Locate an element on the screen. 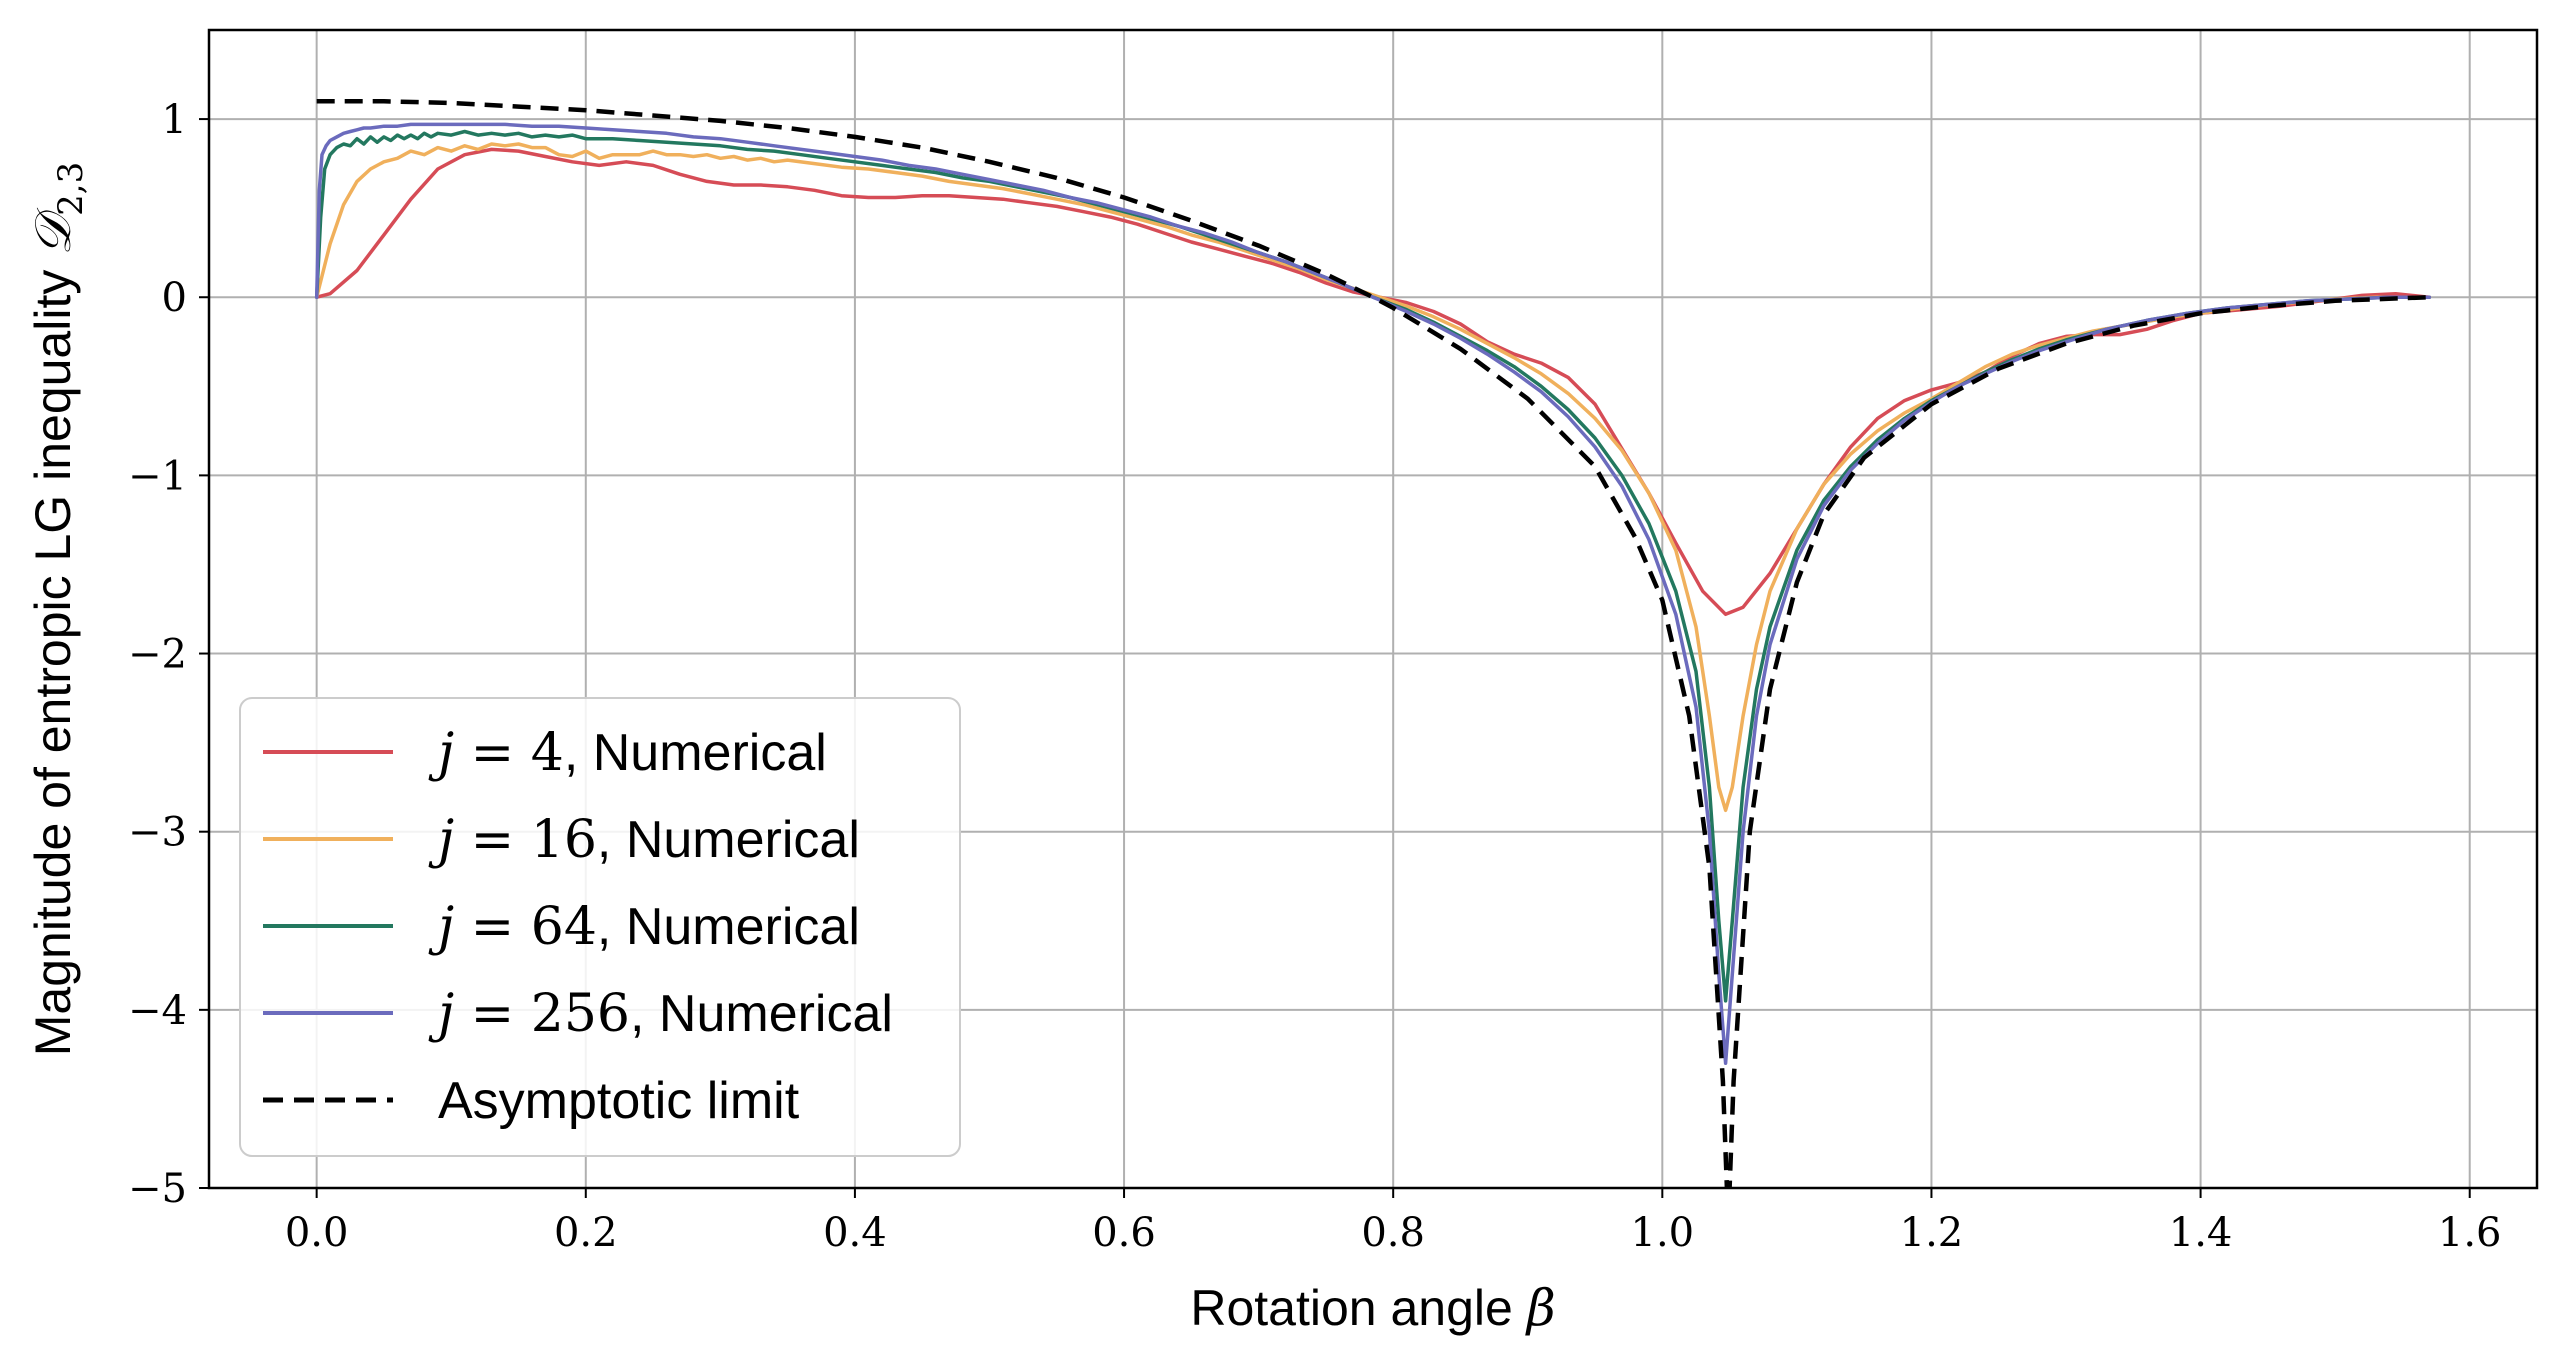  x-tick-label: 1.2 is located at coordinates (1932, 1233).